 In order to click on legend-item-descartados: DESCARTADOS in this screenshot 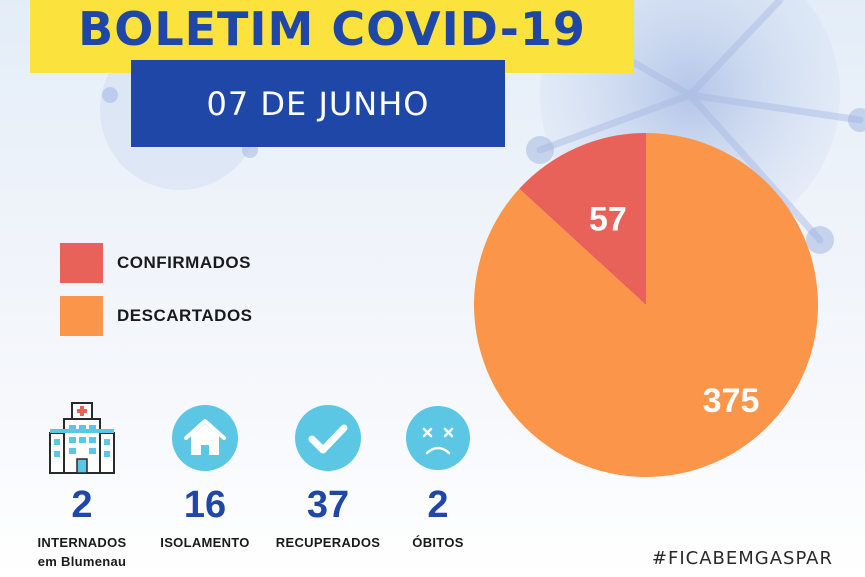, I will do `click(156, 316)`.